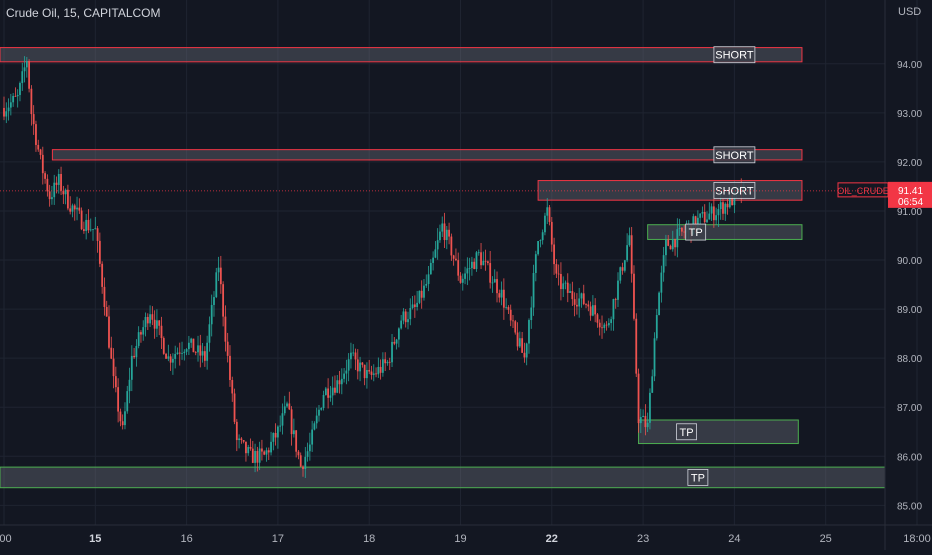 Image resolution: width=932 pixels, height=555 pixels. Describe the element at coordinates (734, 191) in the screenshot. I see `zone-label-text: SHORT` at that location.